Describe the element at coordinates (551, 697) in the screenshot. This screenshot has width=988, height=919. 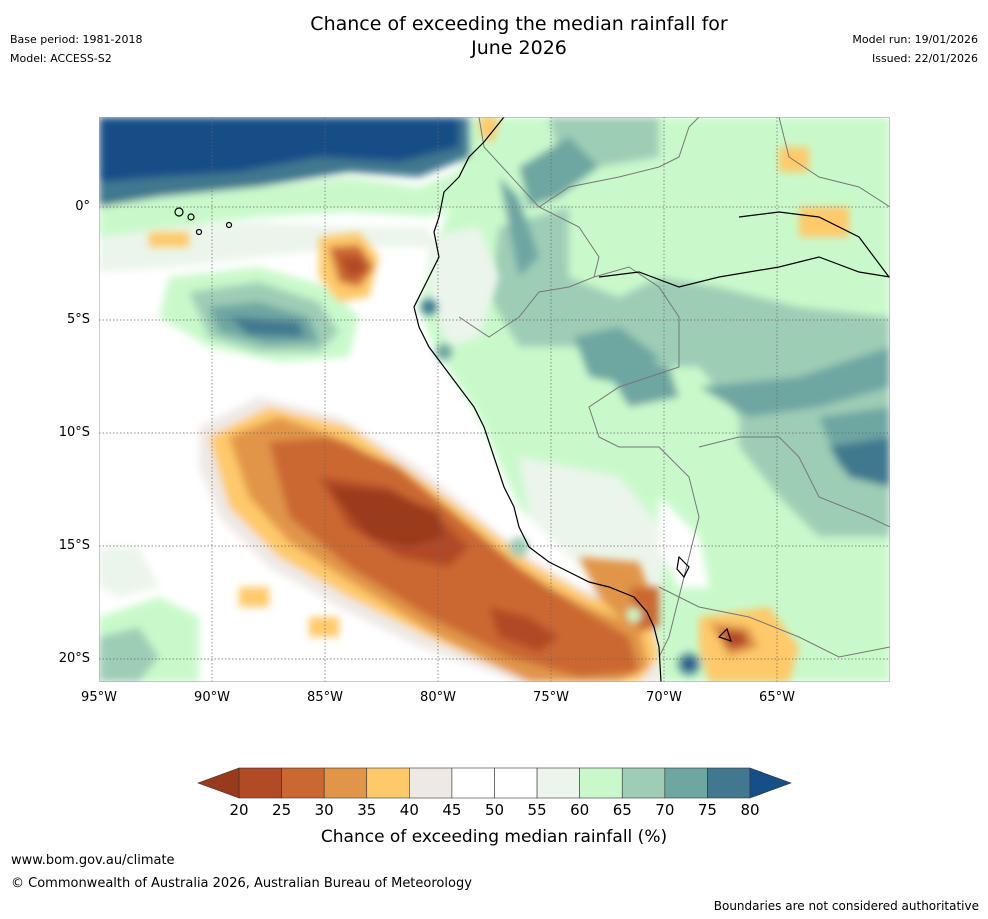
I see `lon-label-75w: 75°W` at that location.